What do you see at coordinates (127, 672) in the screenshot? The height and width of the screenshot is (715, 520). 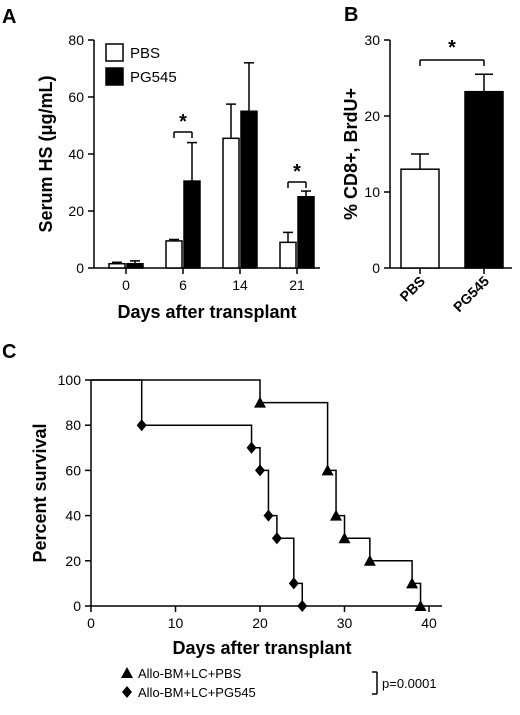 I see `legend-marker-triangle` at bounding box center [127, 672].